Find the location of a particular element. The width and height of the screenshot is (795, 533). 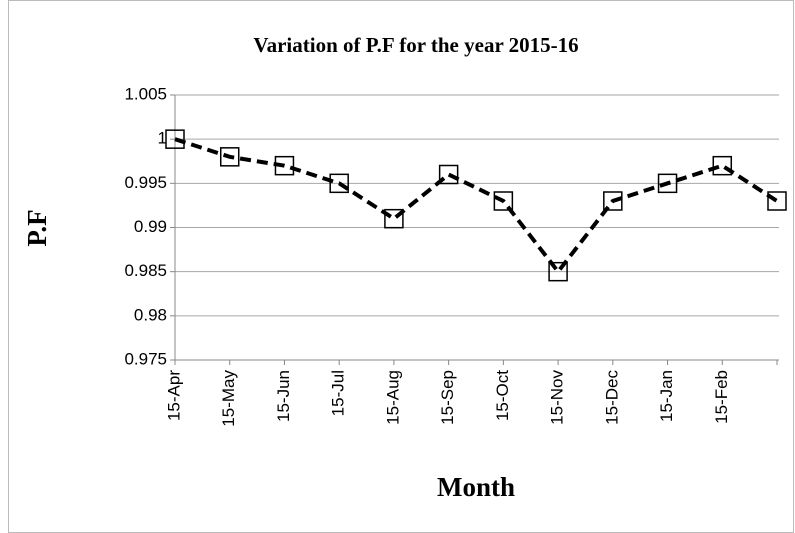

x-tick-label: 15-Sep is located at coordinates (447, 397).